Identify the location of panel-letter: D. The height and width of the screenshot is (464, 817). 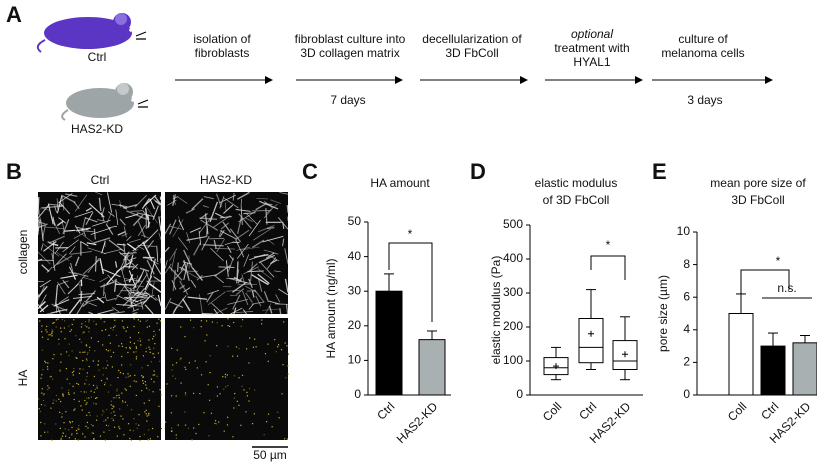
(478, 171).